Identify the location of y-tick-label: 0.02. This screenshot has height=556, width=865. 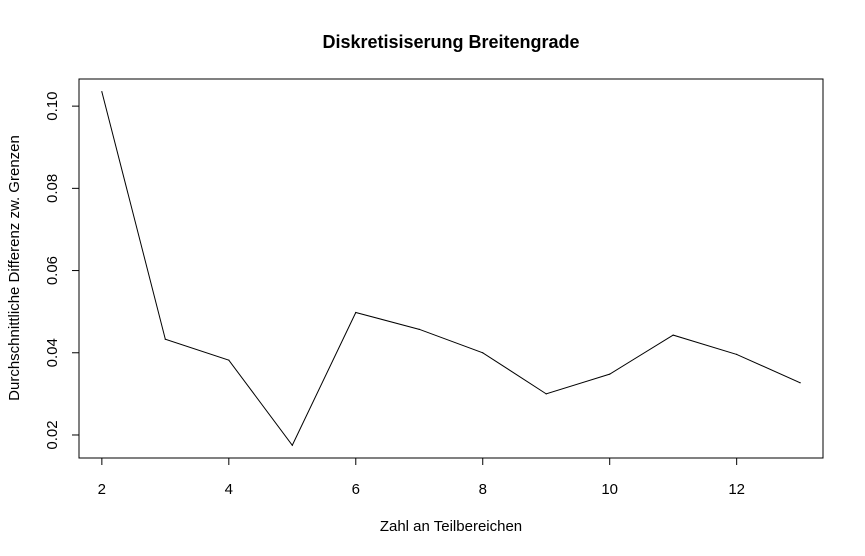
(52, 434).